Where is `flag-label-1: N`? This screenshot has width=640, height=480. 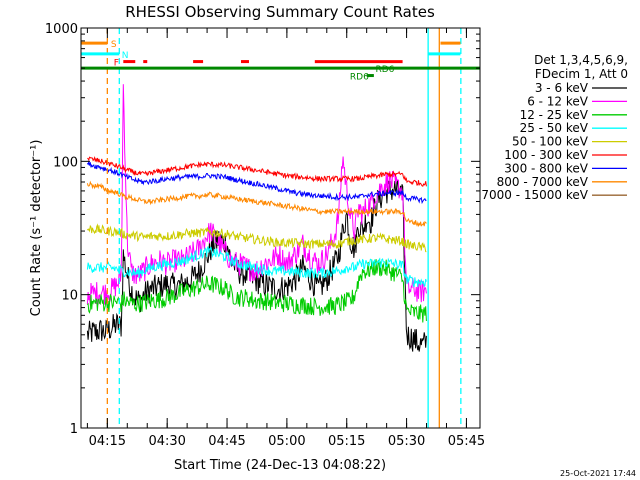
flag-label-1: N is located at coordinates (125, 56).